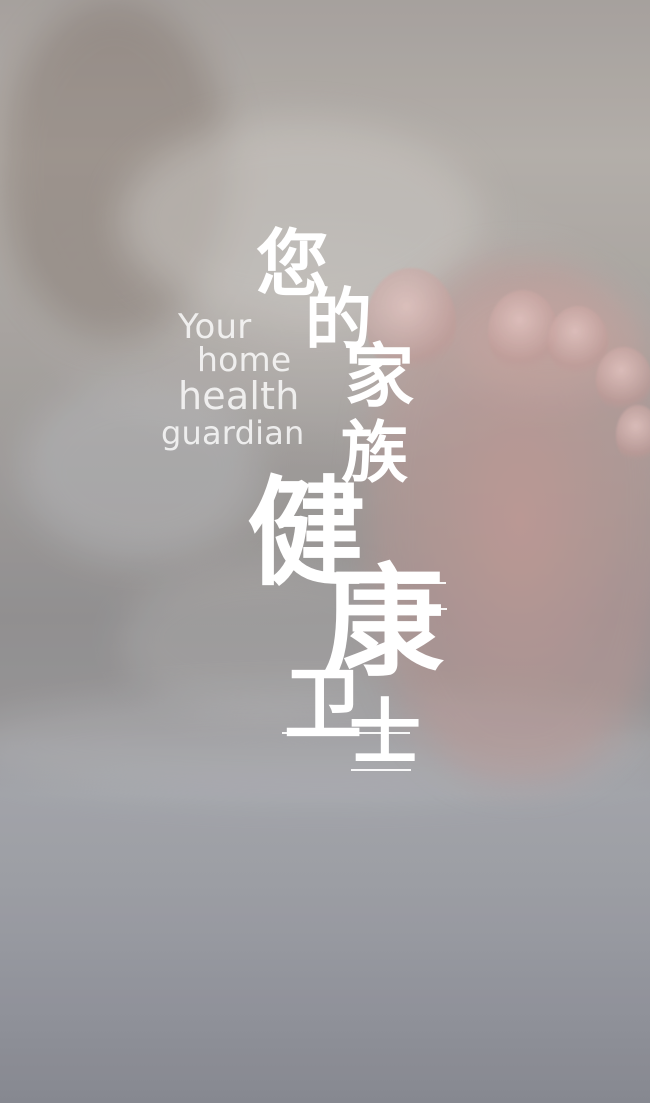 This screenshot has width=650, height=1103. Describe the element at coordinates (239, 396) in the screenshot. I see `tagline-line-3: health` at that location.